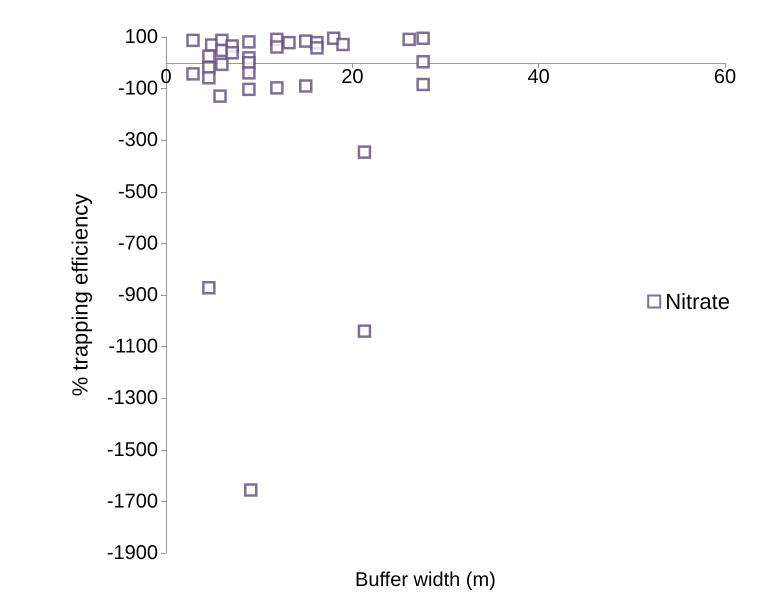 This screenshot has width=765, height=603. What do you see at coordinates (138, 191) in the screenshot?
I see `y-tick-label: -500` at bounding box center [138, 191].